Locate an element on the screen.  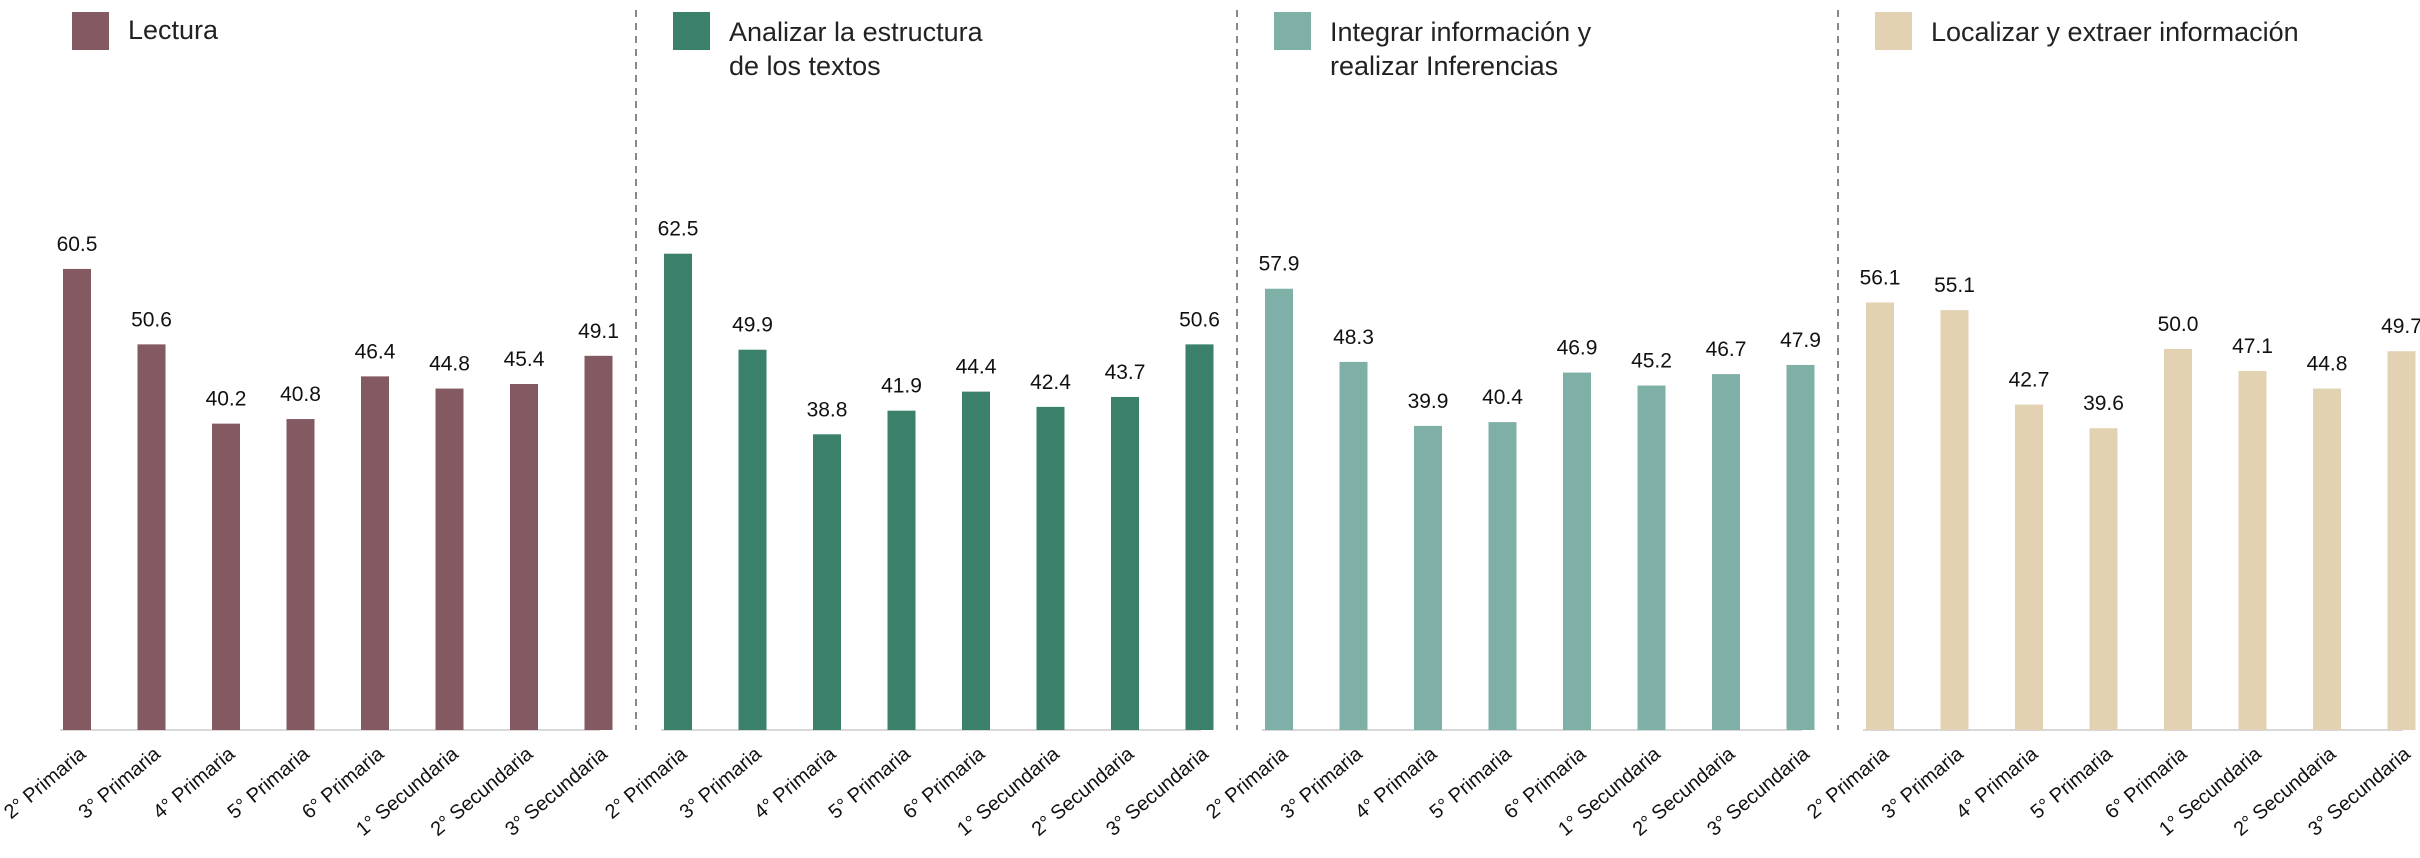
data-label: 42.4 is located at coordinates (1050, 382).